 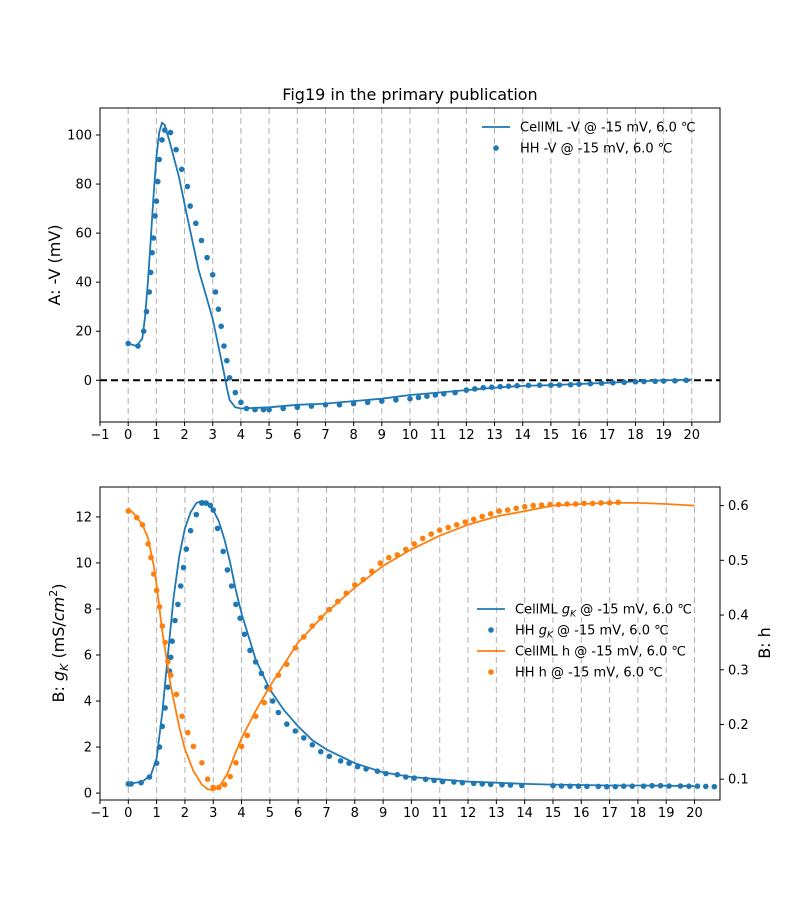 What do you see at coordinates (355, 813) in the screenshot?
I see `x-tick-label: 8` at bounding box center [355, 813].